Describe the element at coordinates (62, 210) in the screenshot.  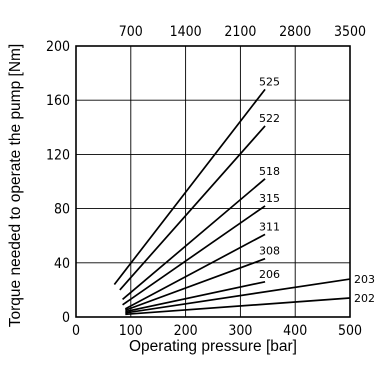
I see `y-tick-label: 80` at that location.